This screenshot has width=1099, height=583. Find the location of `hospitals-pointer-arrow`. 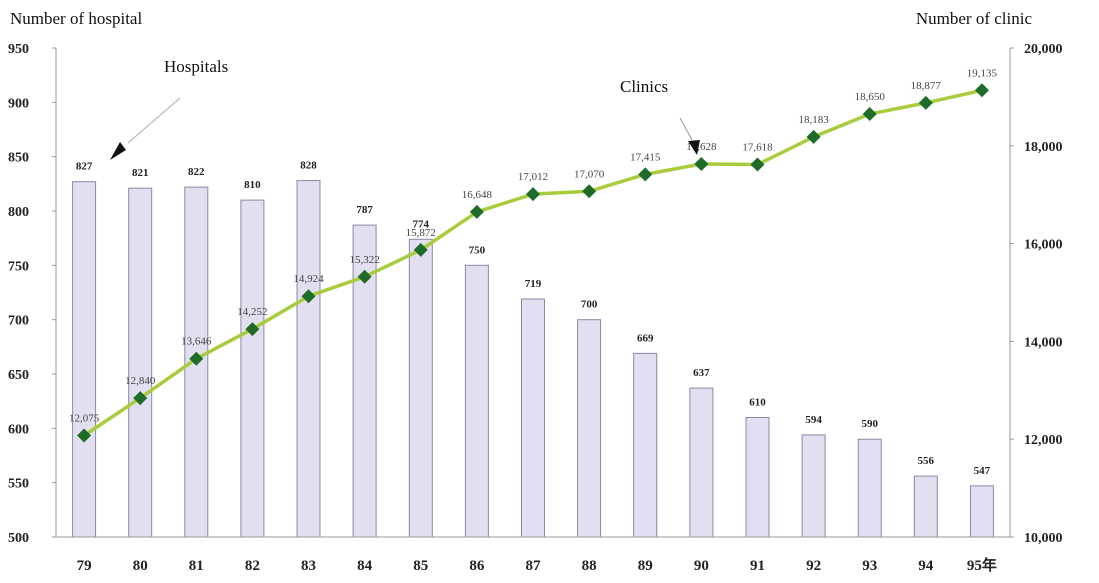

hospitals-pointer-arrow is located at coordinates (118, 151).